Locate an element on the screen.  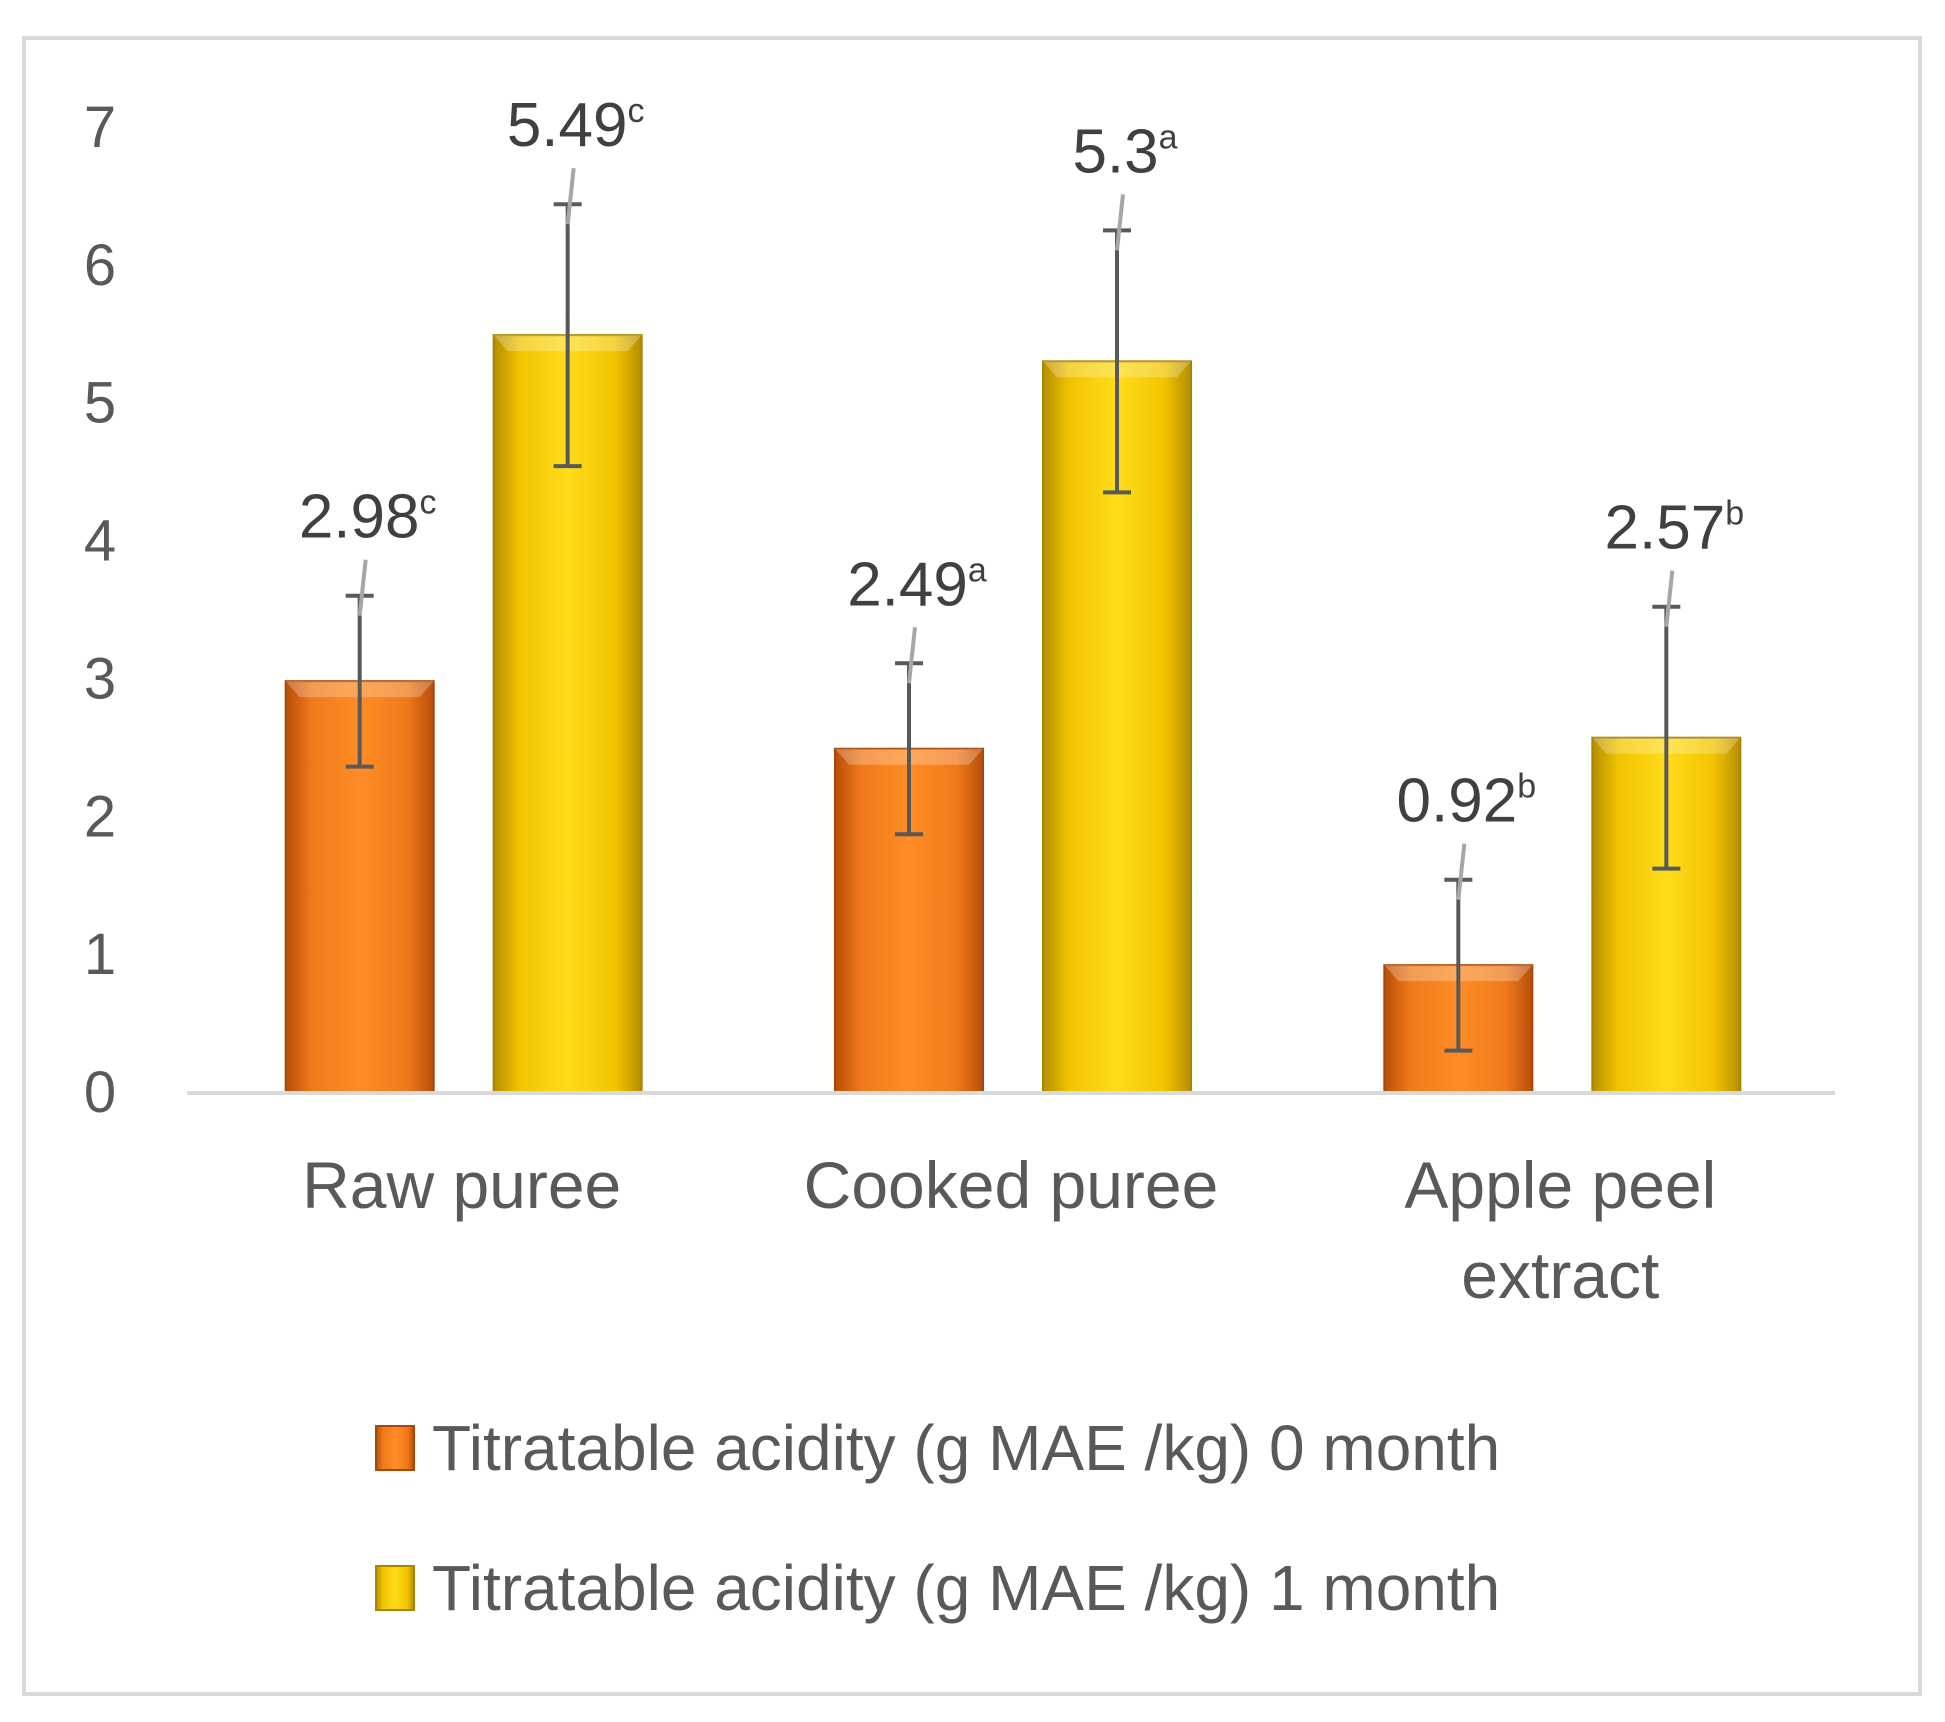
legend-label-0-month: Titratable acidity (g MAE /kg) 0 month is located at coordinates (966, 1448).